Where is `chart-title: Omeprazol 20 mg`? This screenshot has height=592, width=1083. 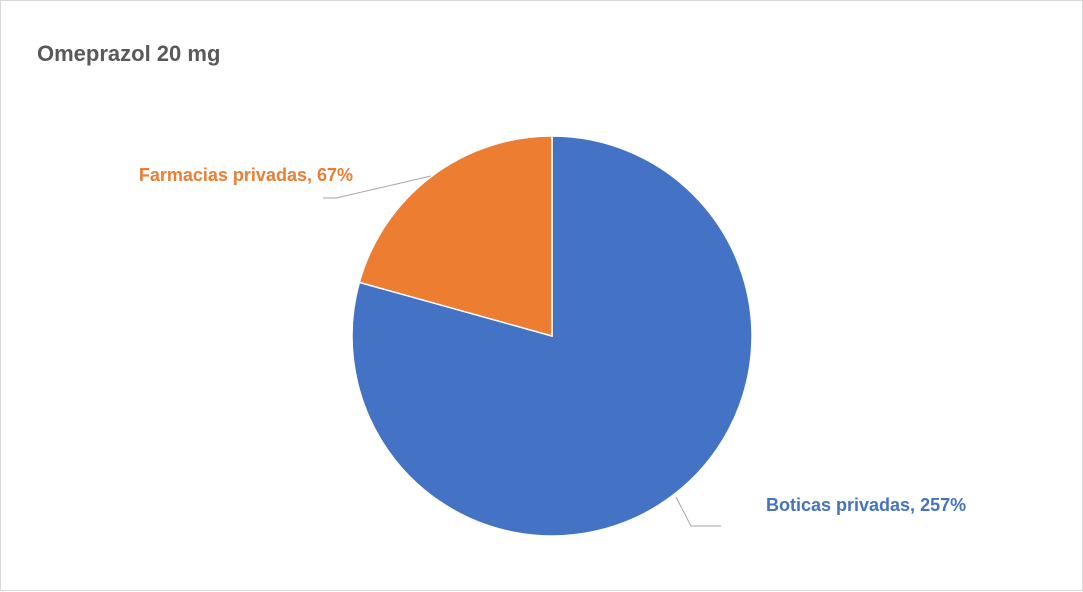 chart-title: Omeprazol 20 mg is located at coordinates (129, 53).